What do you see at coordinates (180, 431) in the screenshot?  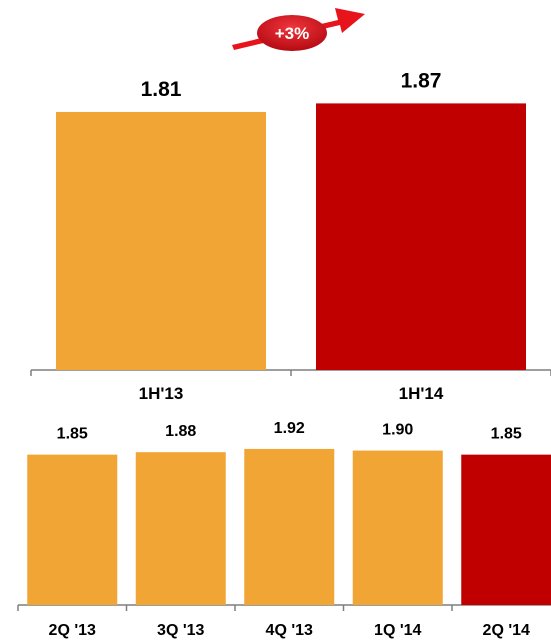 I see `data-label: 1.88` at bounding box center [180, 431].